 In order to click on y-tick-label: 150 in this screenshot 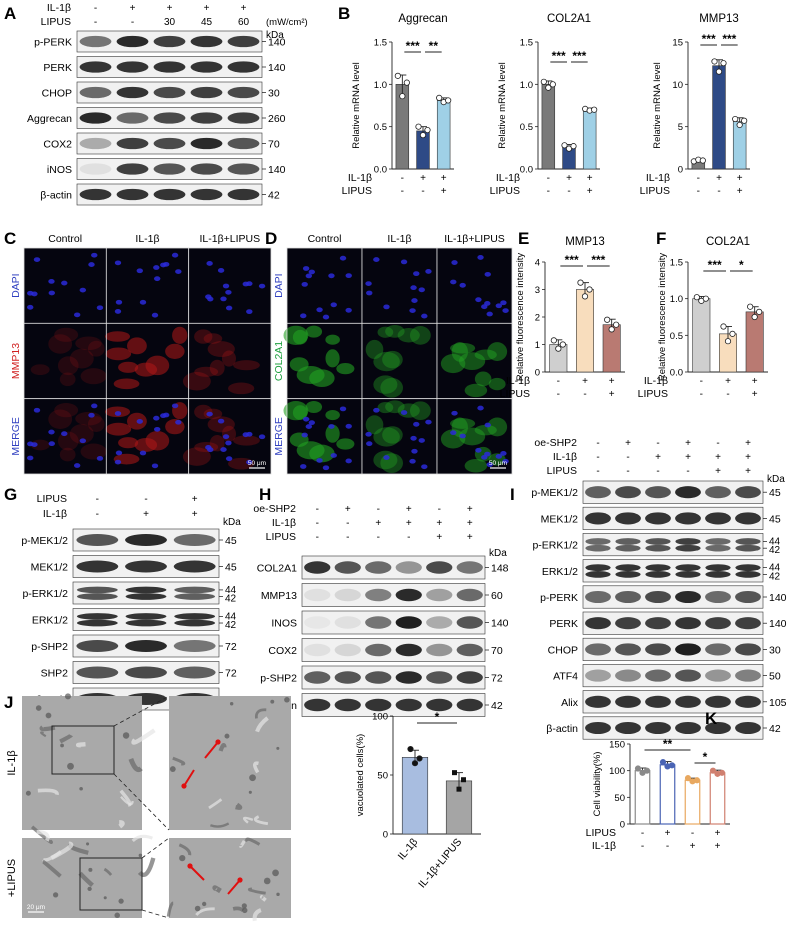, I will do `click(617, 745)`.